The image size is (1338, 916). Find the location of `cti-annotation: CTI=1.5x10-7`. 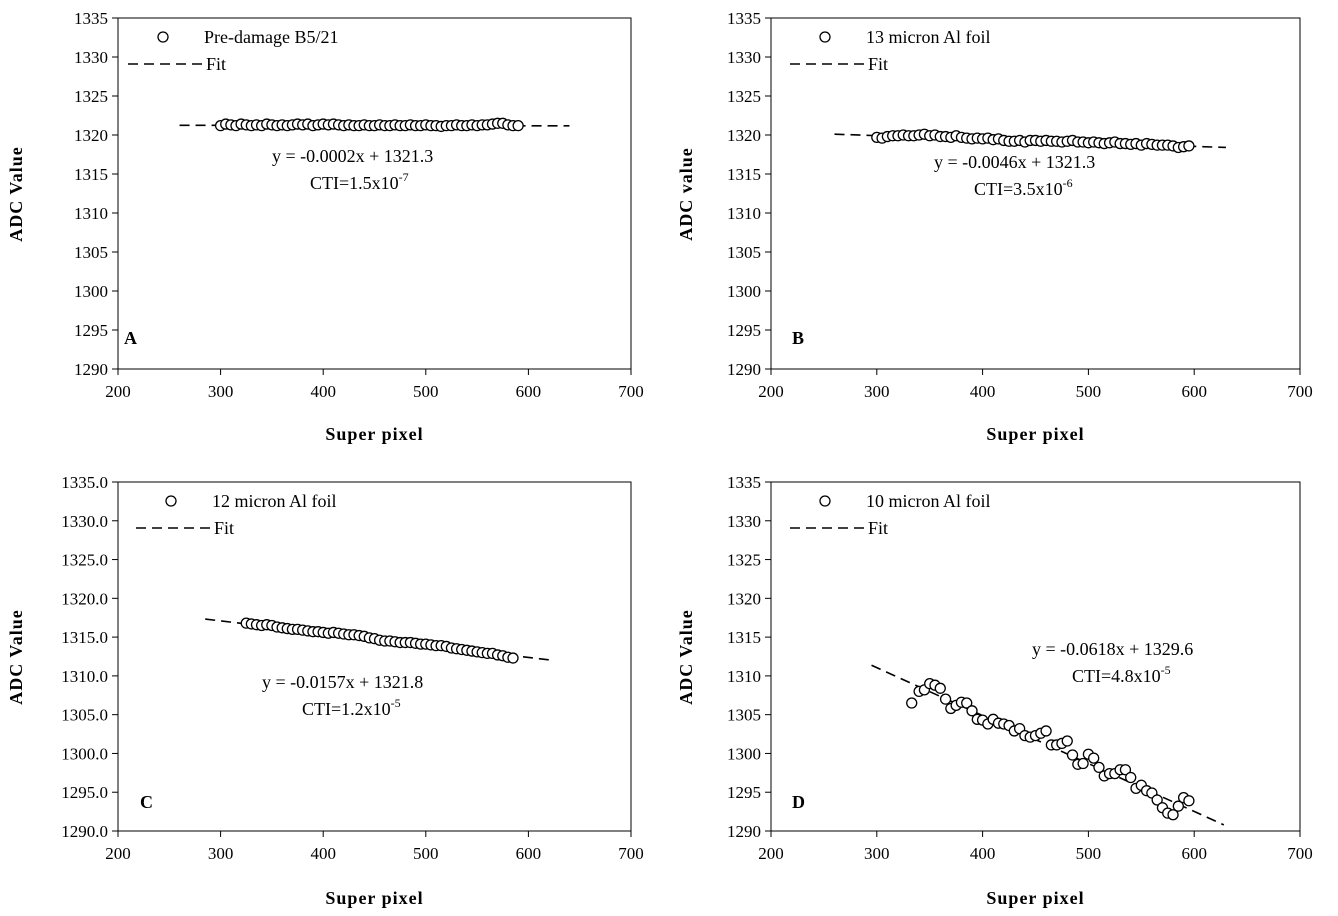

cti-annotation: CTI=1.5x10-7 is located at coordinates (359, 181).